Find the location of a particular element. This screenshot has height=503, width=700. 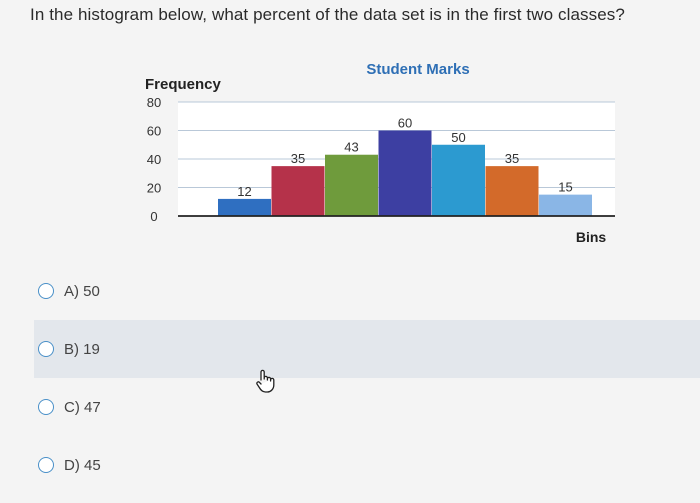

x-axis-label: Bins is located at coordinates (591, 237).